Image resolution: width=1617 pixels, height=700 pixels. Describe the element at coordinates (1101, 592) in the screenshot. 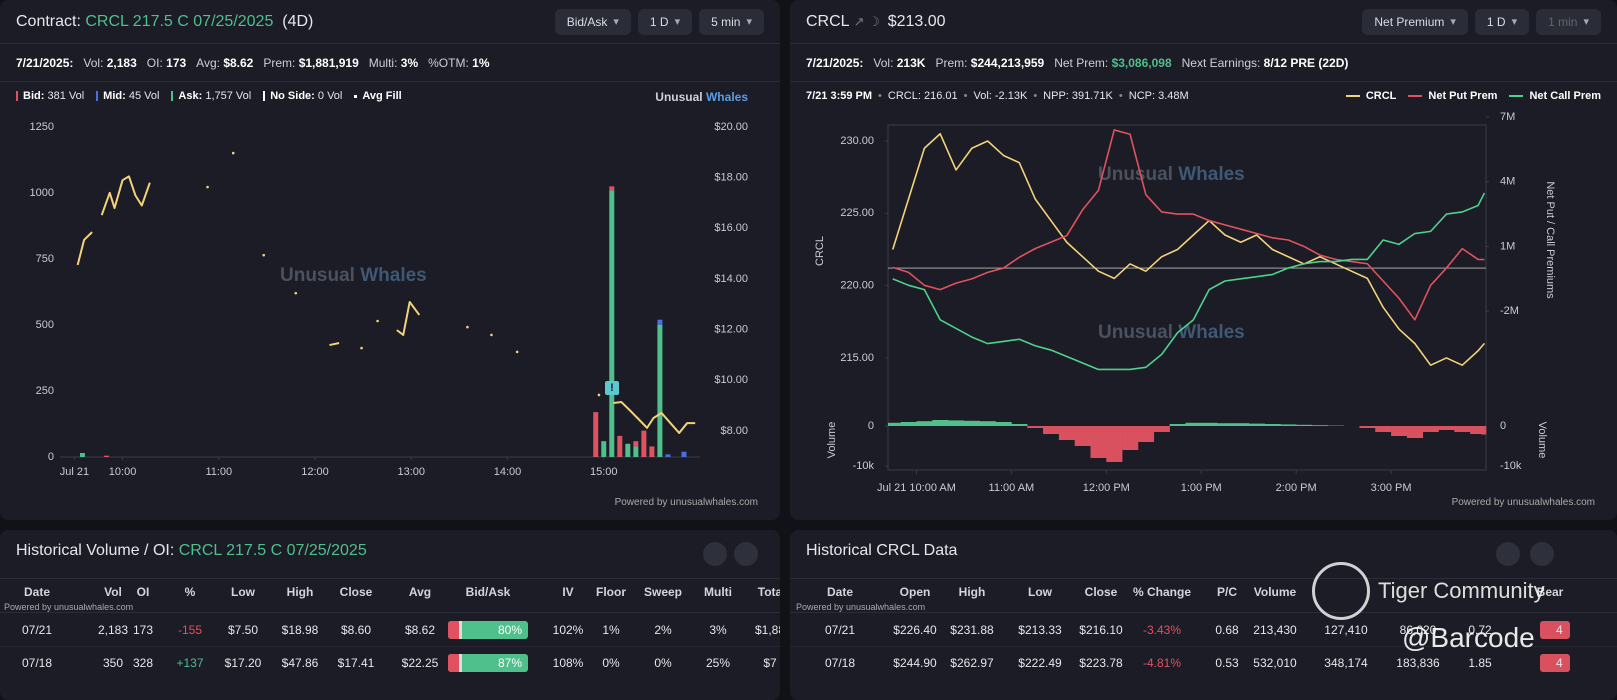

I see `column-header: Close` at that location.